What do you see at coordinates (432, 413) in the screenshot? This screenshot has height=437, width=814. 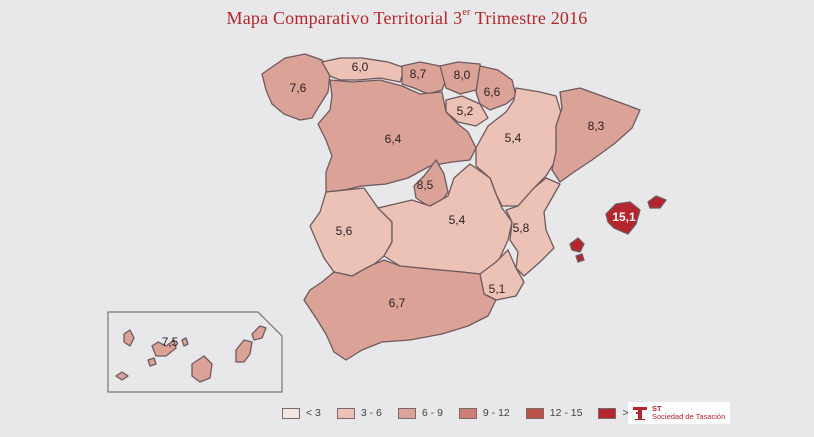 I see `legend-label: 6 - 9` at bounding box center [432, 413].